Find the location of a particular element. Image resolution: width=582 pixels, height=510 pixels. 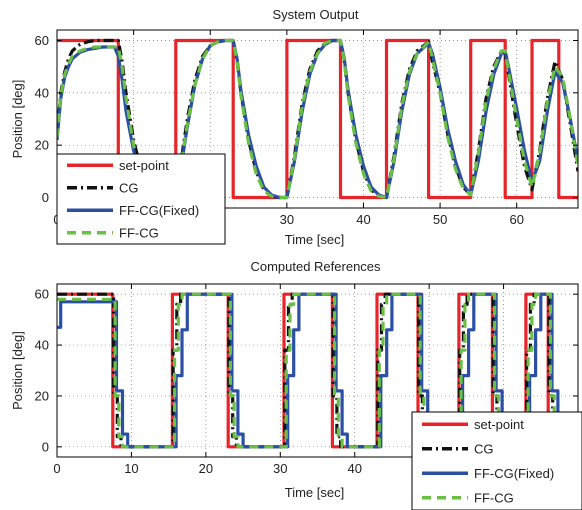

chart-title: Computed References is located at coordinates (315, 266).